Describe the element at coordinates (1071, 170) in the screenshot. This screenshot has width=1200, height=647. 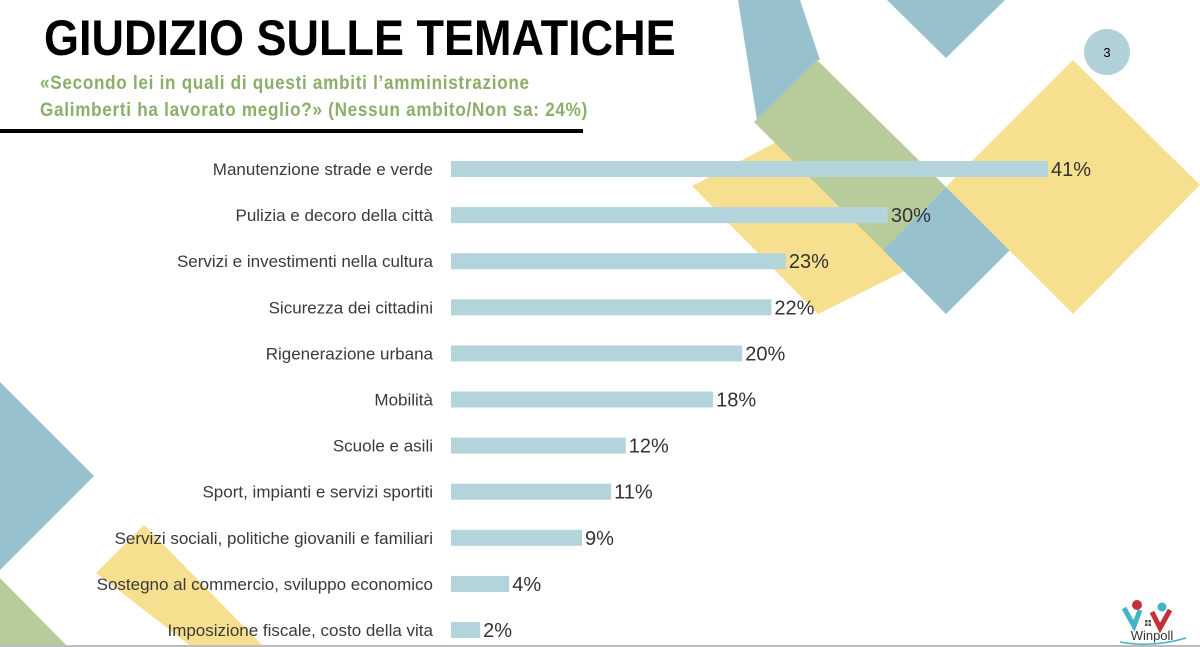
I see `value-label: 41%` at that location.